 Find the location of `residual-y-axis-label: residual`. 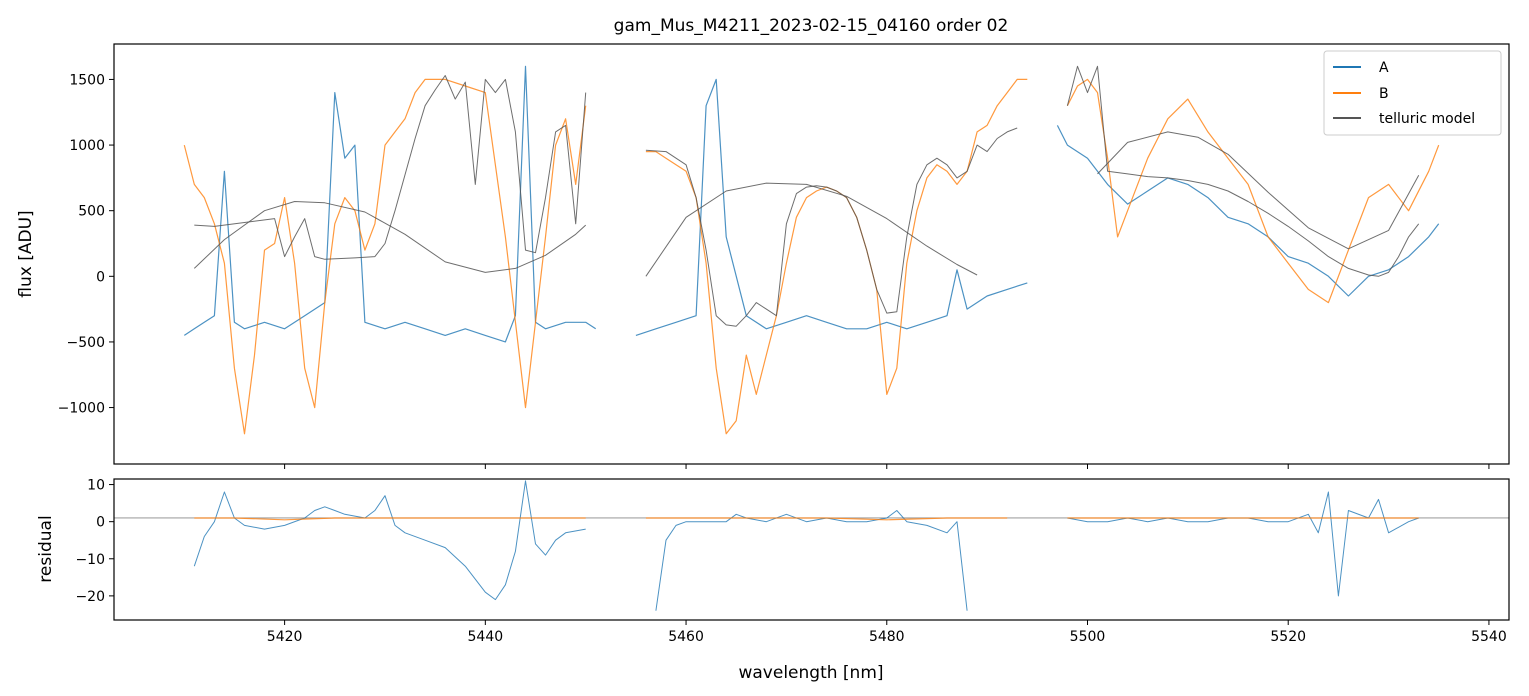

residual-y-axis-label: residual is located at coordinates (46, 548).